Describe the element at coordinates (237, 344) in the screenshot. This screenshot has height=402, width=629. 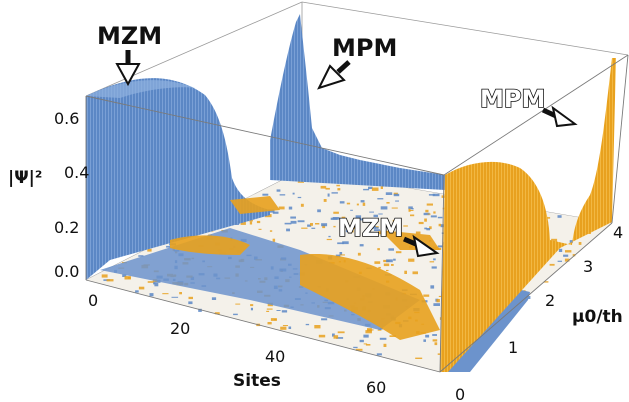
I see `x-axis: 0 20 40 60 Sites` at that location.